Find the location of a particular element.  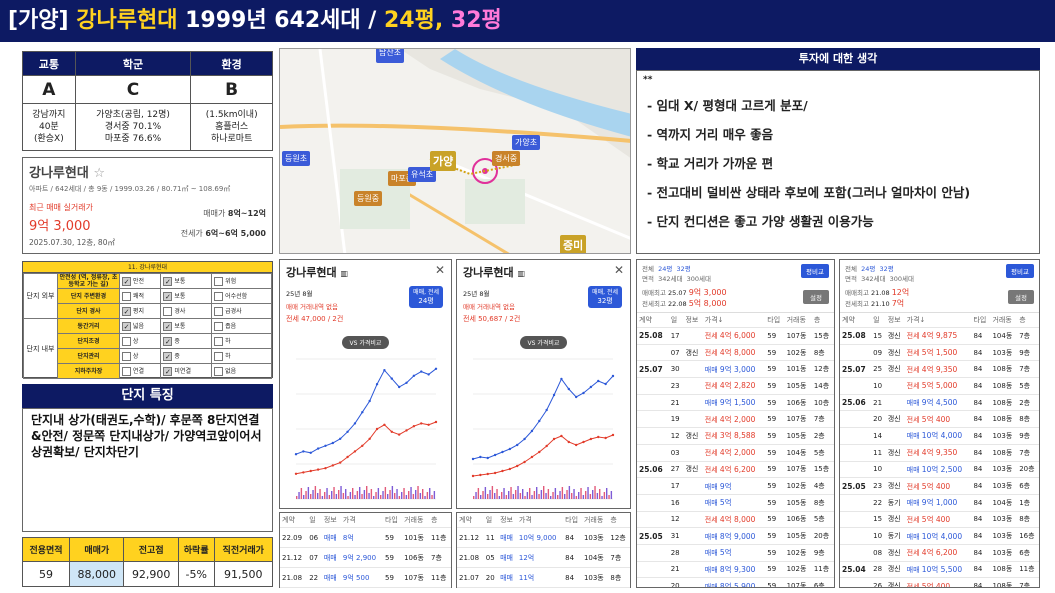

list-item: 10 매매 10억 2,500 84 103동 20층 is located at coordinates (939, 470).